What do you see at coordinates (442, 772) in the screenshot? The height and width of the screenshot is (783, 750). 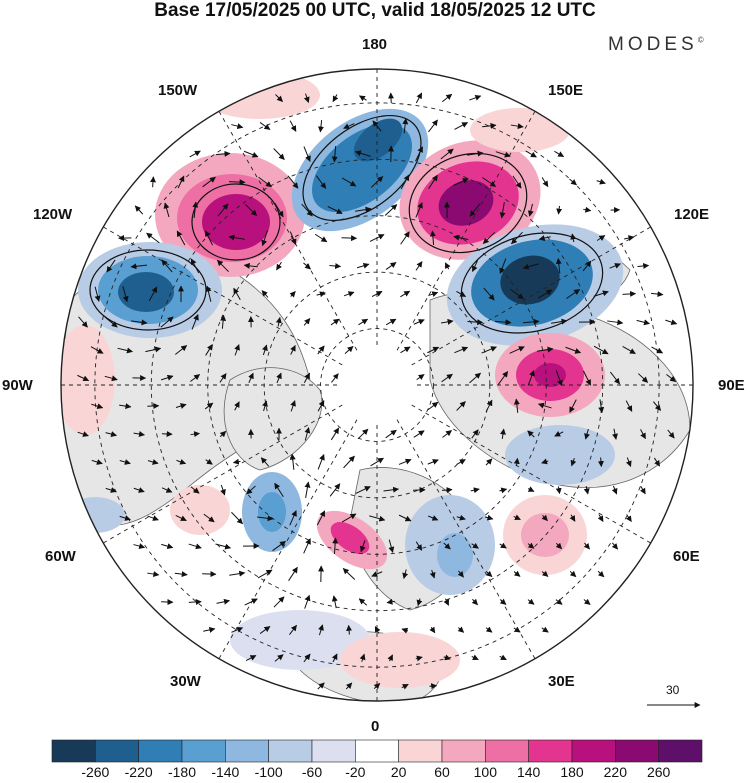 I see `colorbar-tick-label: 60` at bounding box center [442, 772].